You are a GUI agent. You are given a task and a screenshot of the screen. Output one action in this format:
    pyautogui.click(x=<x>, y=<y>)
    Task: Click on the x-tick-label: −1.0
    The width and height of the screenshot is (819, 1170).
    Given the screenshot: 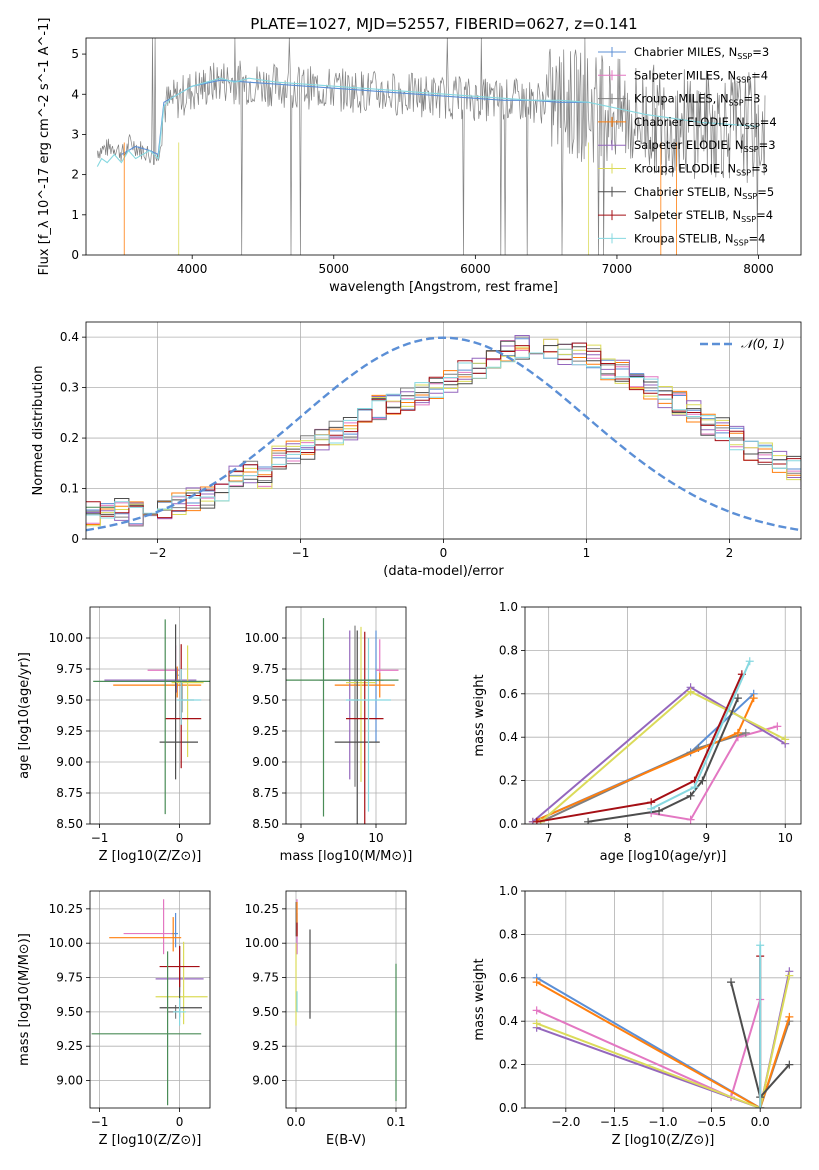 What is the action you would take?
    pyautogui.click(x=662, y=1122)
    